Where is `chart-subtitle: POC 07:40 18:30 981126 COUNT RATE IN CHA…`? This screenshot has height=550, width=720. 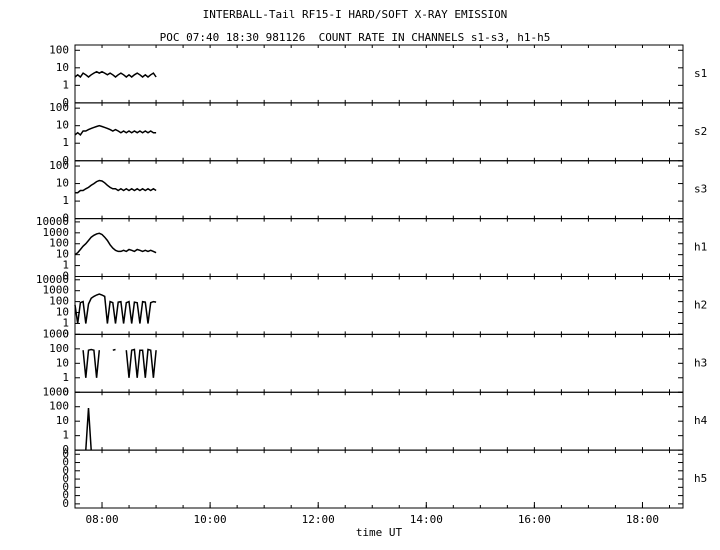
chart-subtitle: POC 07:40 18:30 981126 COUNT RATE IN CHA… is located at coordinates (355, 37).